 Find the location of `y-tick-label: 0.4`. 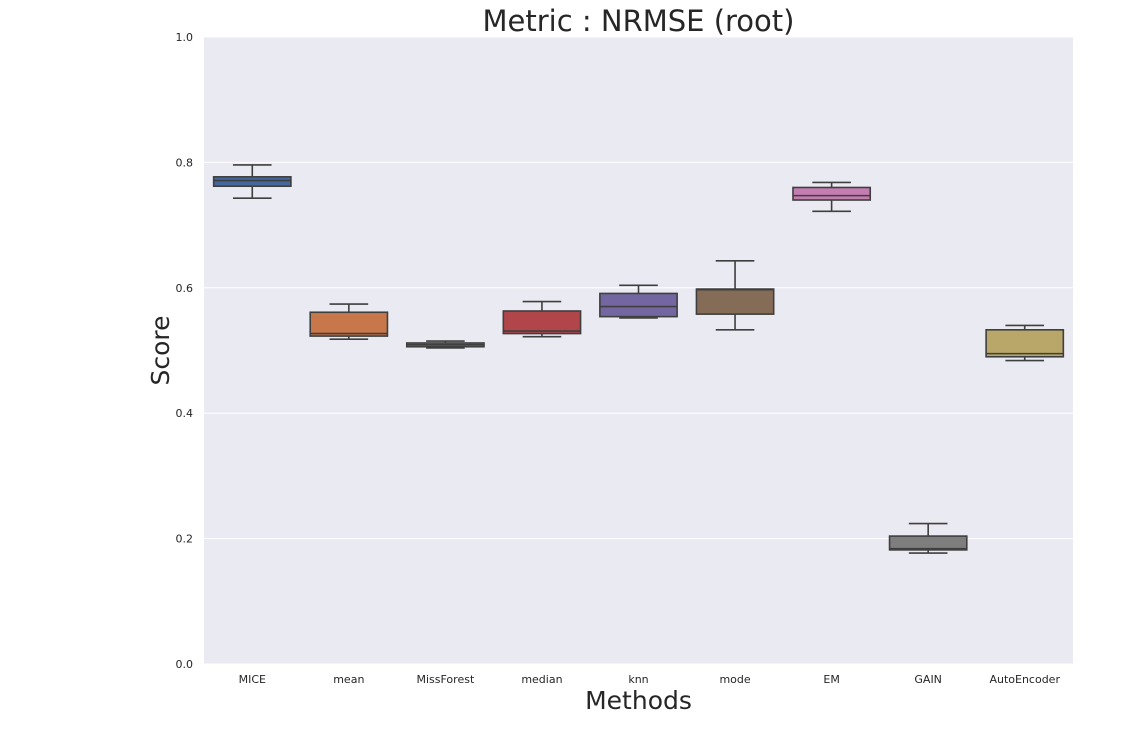

y-tick-label: 0.4 is located at coordinates (185, 413).